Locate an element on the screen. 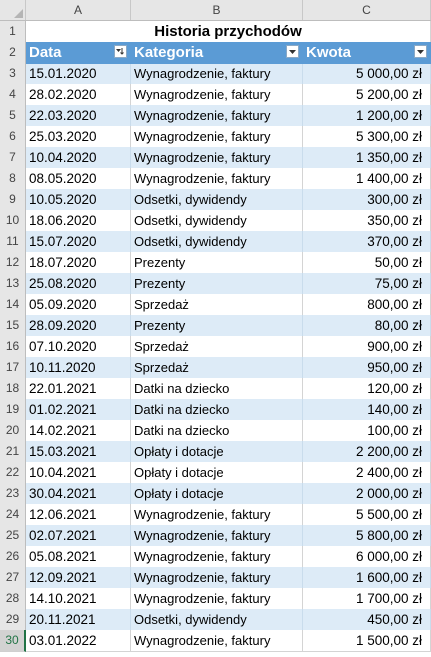 The height and width of the screenshot is (657, 431). cell-amount: 5 000,00 zł is located at coordinates (367, 74).